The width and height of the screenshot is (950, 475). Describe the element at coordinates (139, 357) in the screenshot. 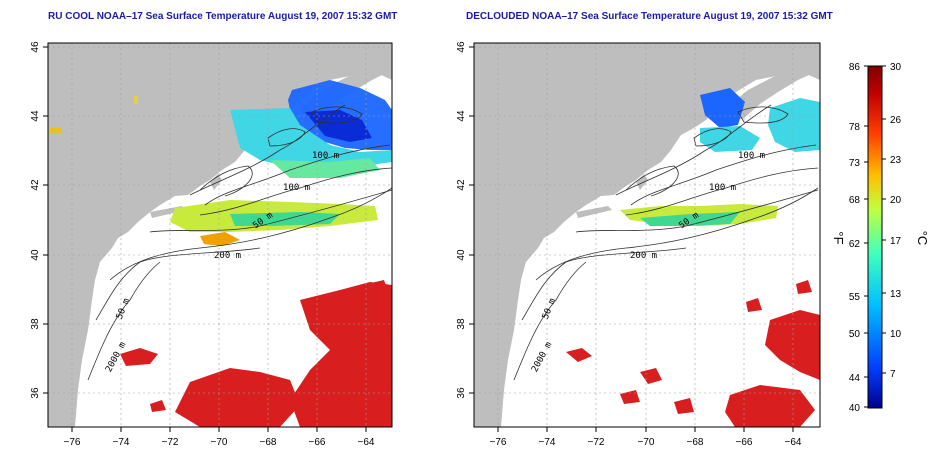

I see `left-sst-red-small` at that location.